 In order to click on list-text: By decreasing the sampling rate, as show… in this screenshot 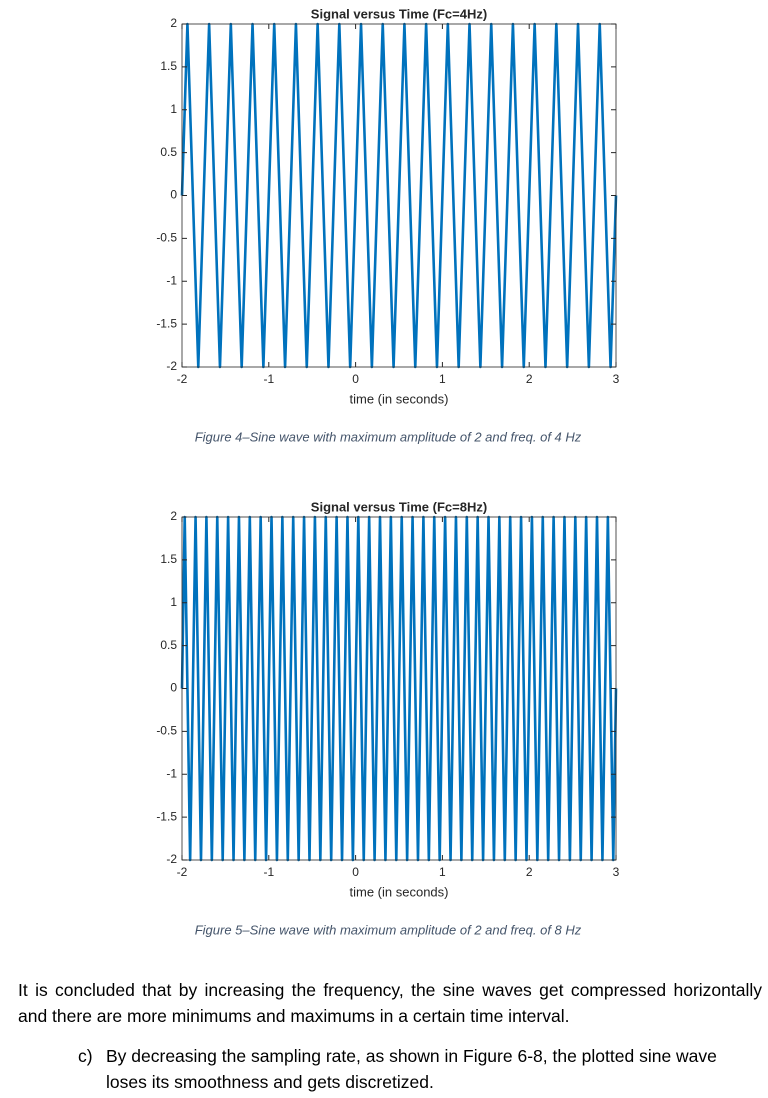, I will do `click(411, 1069)`.